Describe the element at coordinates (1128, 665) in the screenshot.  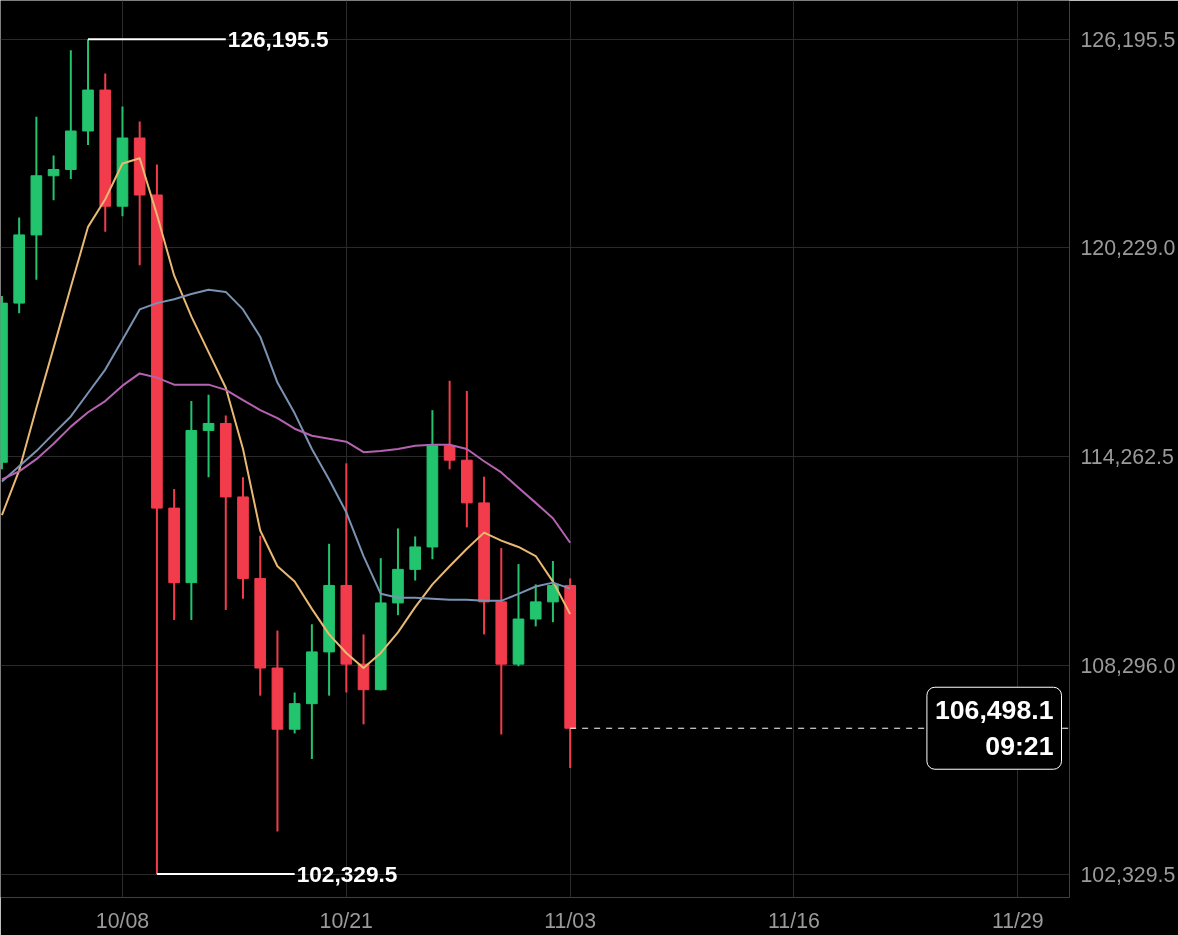
I see `y-tick-label: 108,296.0` at that location.